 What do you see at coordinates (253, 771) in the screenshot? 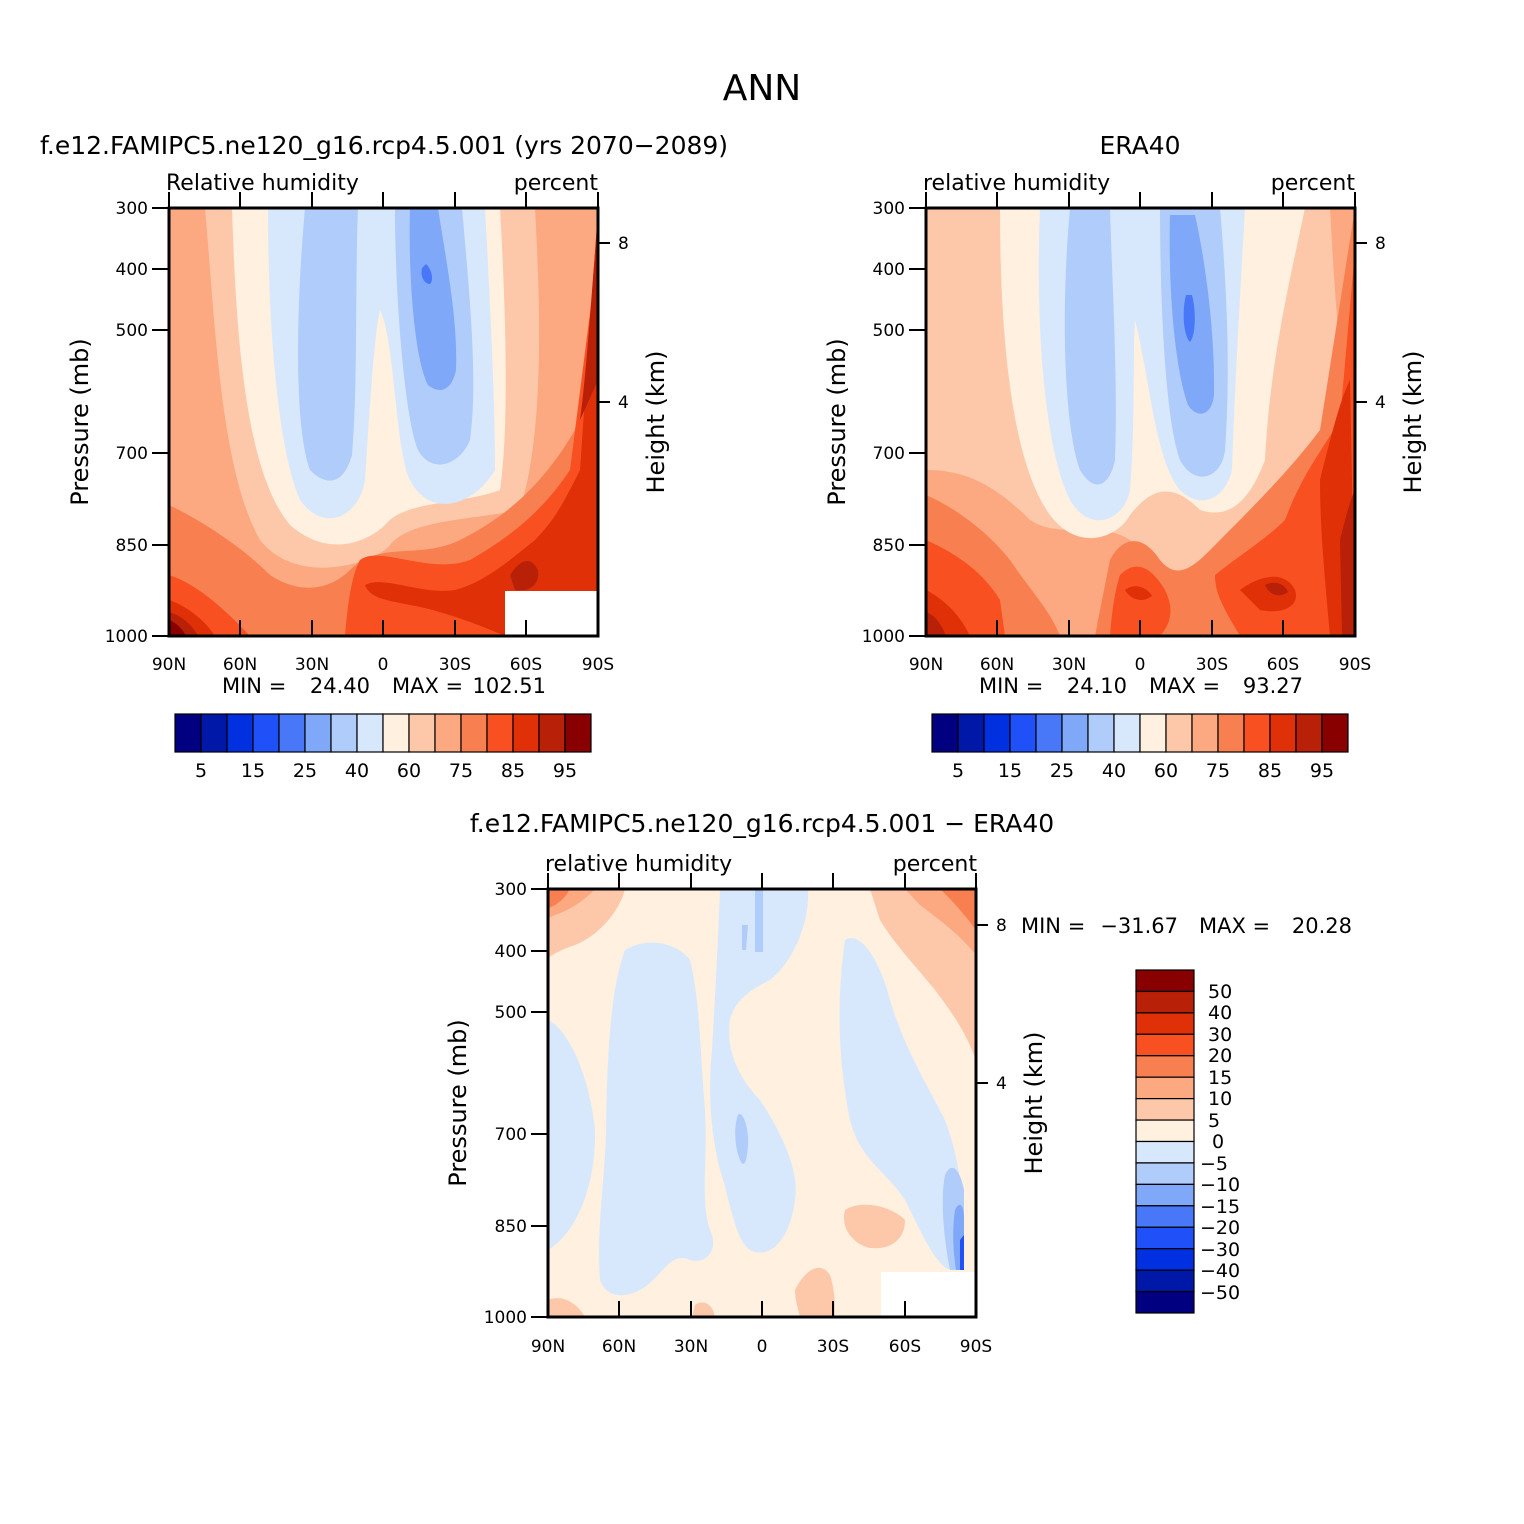
I see `model-cb-label-15: 15` at bounding box center [253, 771].